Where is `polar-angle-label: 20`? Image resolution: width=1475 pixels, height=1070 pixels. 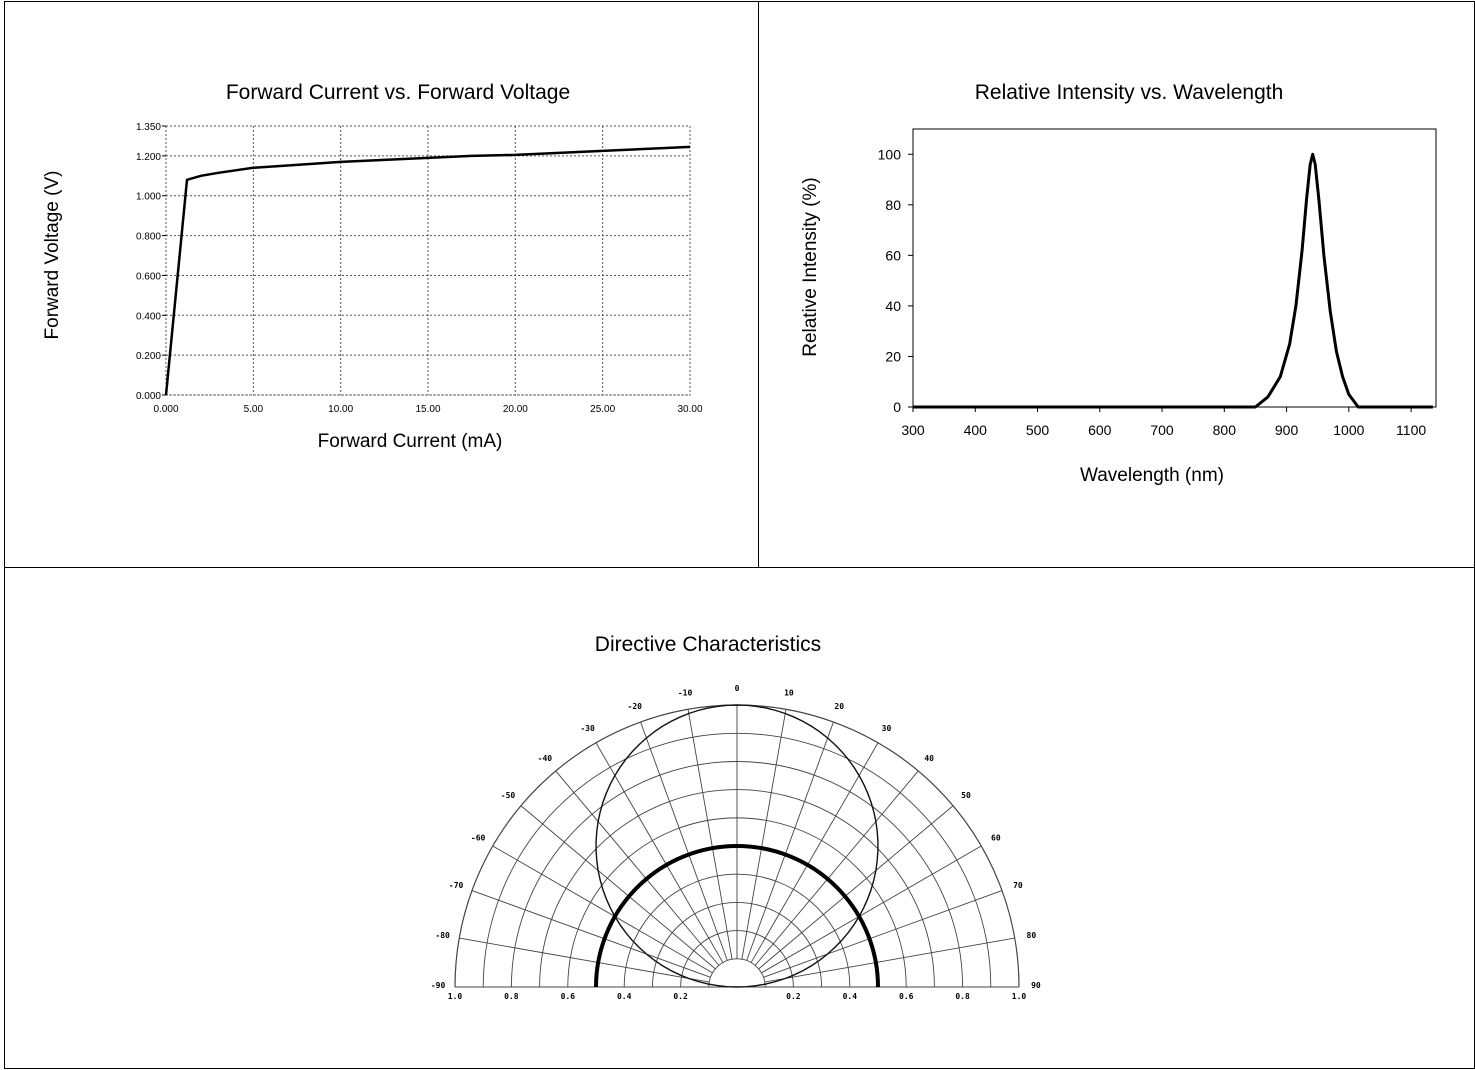 polar-angle-label: 20 is located at coordinates (839, 706).